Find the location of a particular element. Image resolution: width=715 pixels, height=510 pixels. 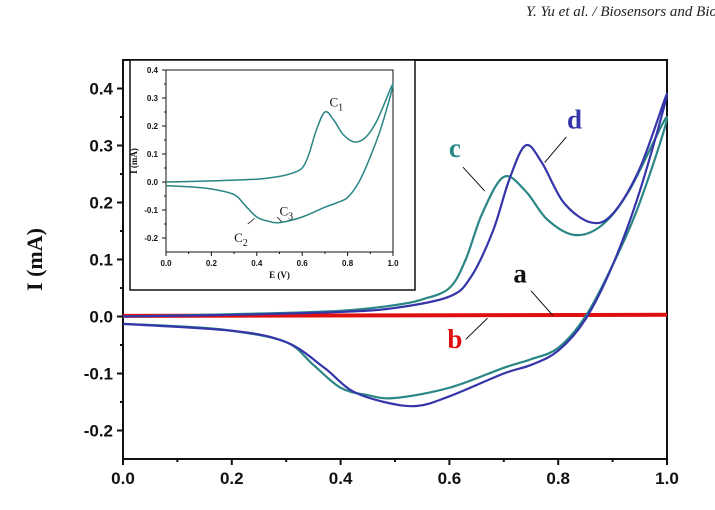

inset-x-axis-label: E (V) is located at coordinates (279, 275).